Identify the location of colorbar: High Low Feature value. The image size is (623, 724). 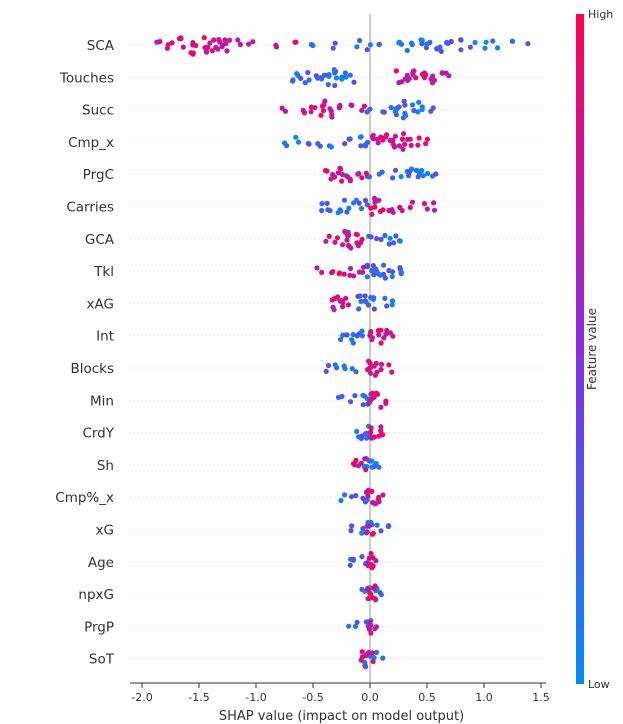
(594, 349).